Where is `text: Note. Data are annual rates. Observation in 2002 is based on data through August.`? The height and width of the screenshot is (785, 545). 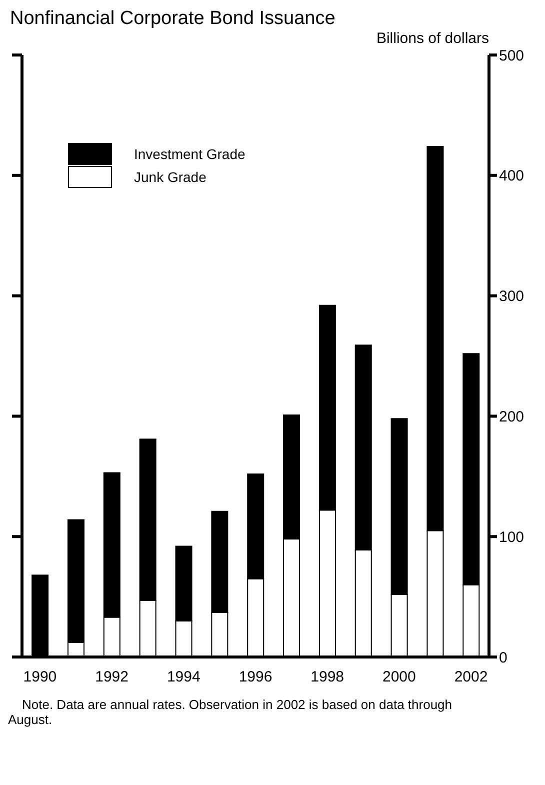
text: Note. Data are annual rates. Observation in 2002 is based on data through August. is located at coordinates (231, 712).